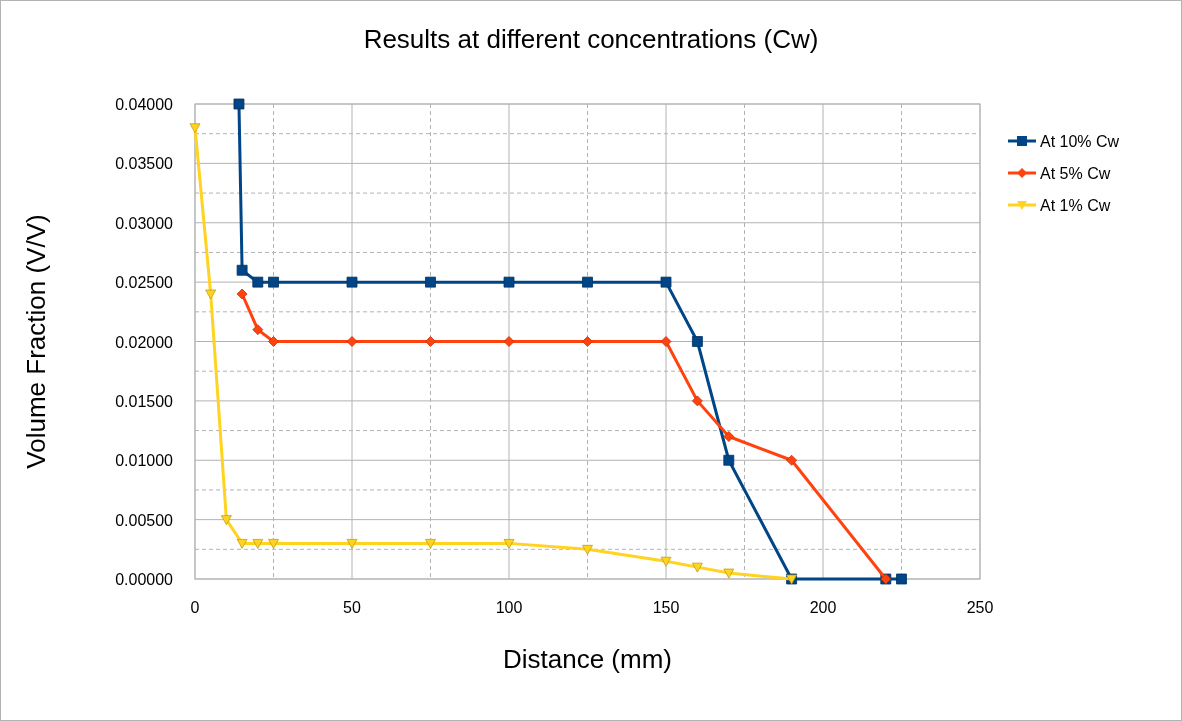  What do you see at coordinates (36, 341) in the screenshot?
I see `y-axis-title: Volume Fraction (V/V)` at bounding box center [36, 341].